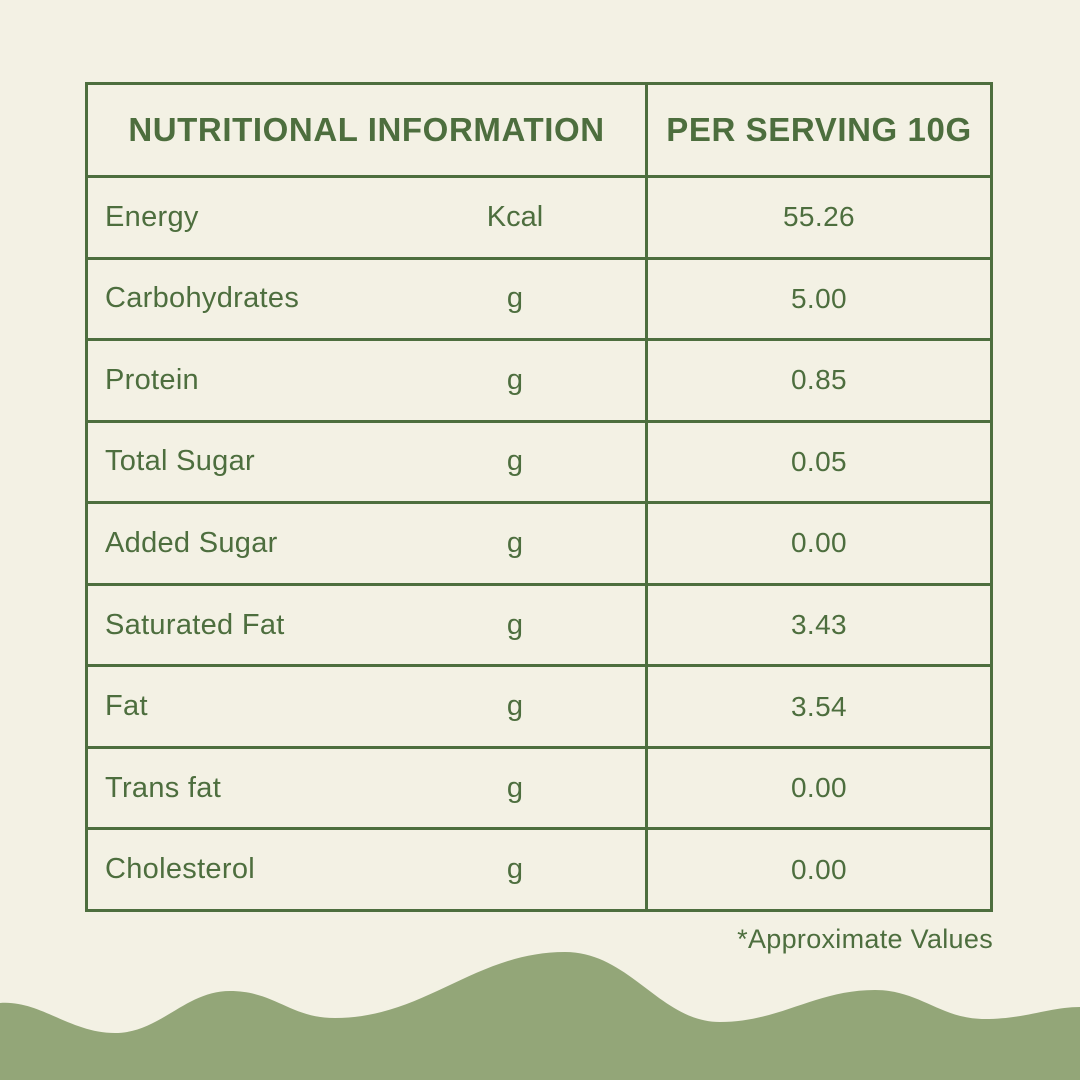 The width and height of the screenshot is (1080, 1080). What do you see at coordinates (195, 624) in the screenshot?
I see `nutrient-name: Saturated Fat` at bounding box center [195, 624].